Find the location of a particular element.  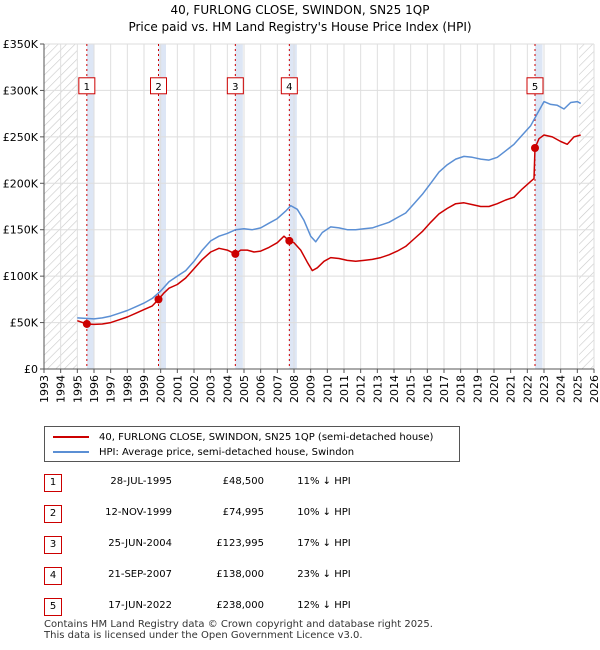

y-tick-label: £200K is located at coordinates (21, 183).